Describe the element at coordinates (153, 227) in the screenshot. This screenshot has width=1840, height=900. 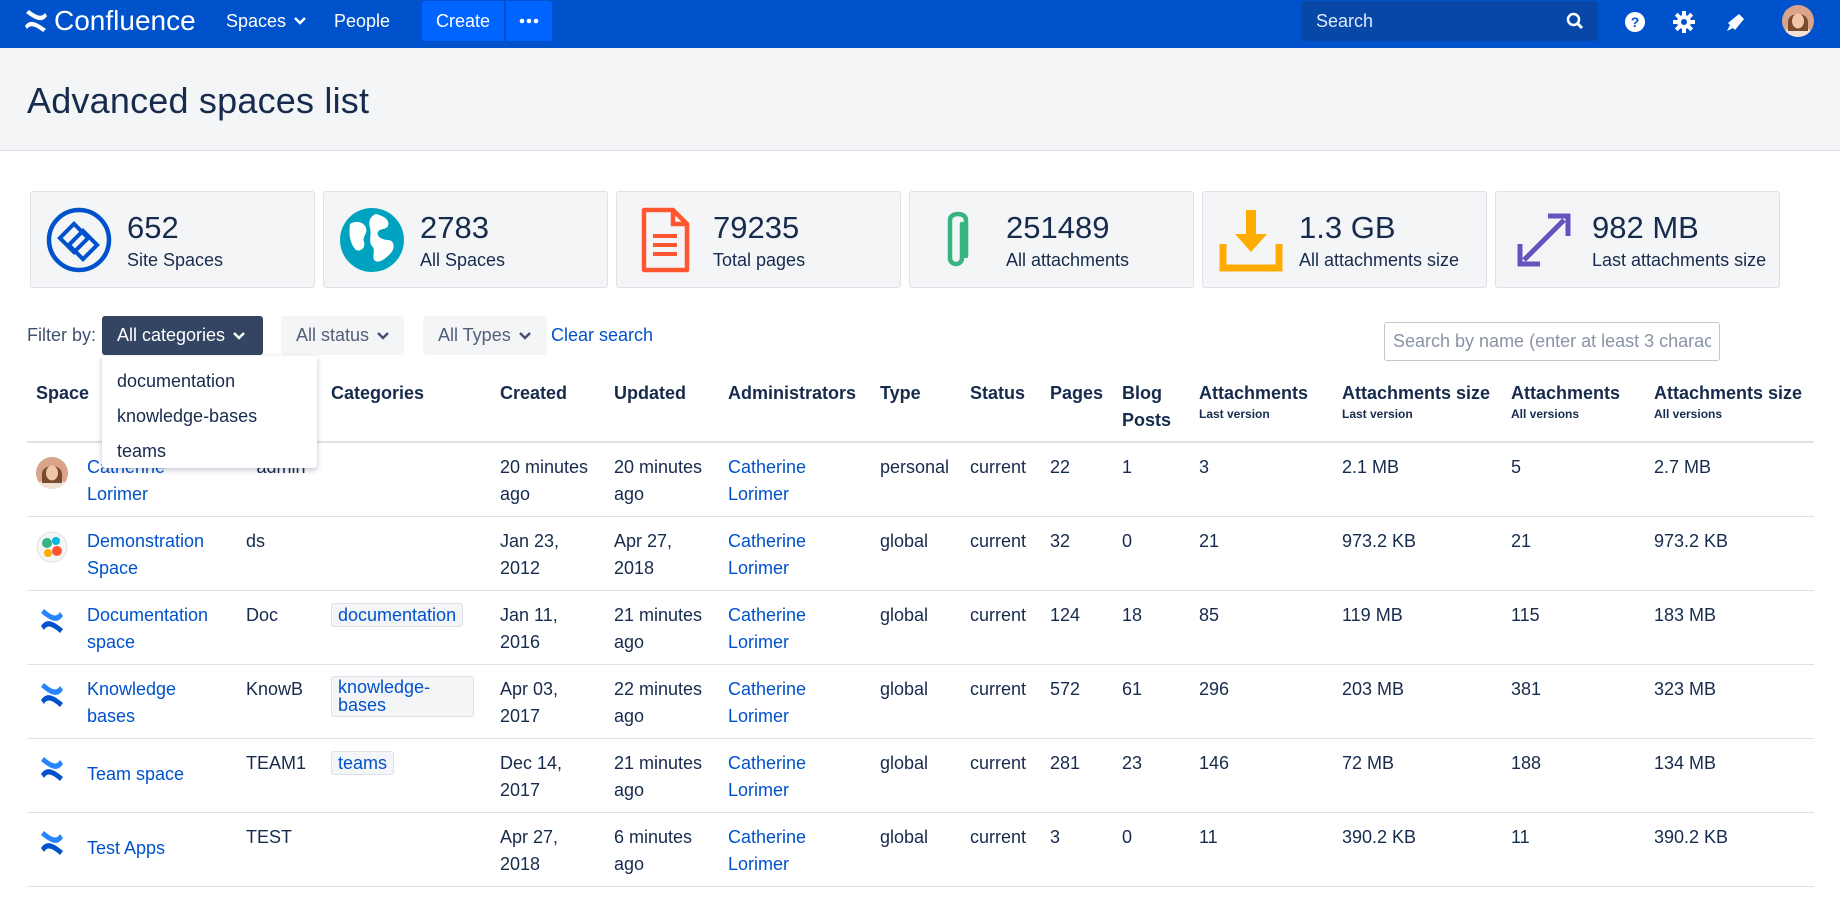
I see `stat-value: 652` at that location.